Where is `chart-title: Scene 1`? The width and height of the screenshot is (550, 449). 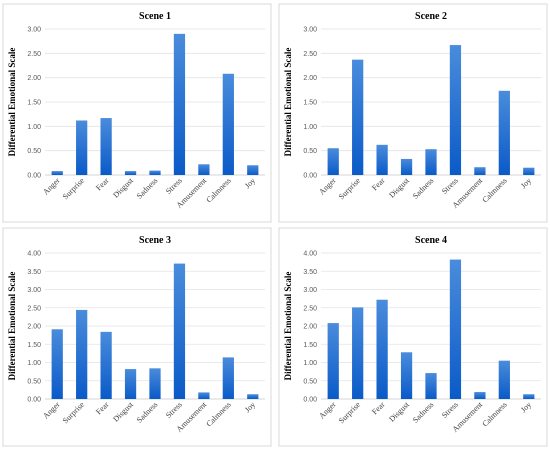 chart-title: Scene 1 is located at coordinates (155, 16).